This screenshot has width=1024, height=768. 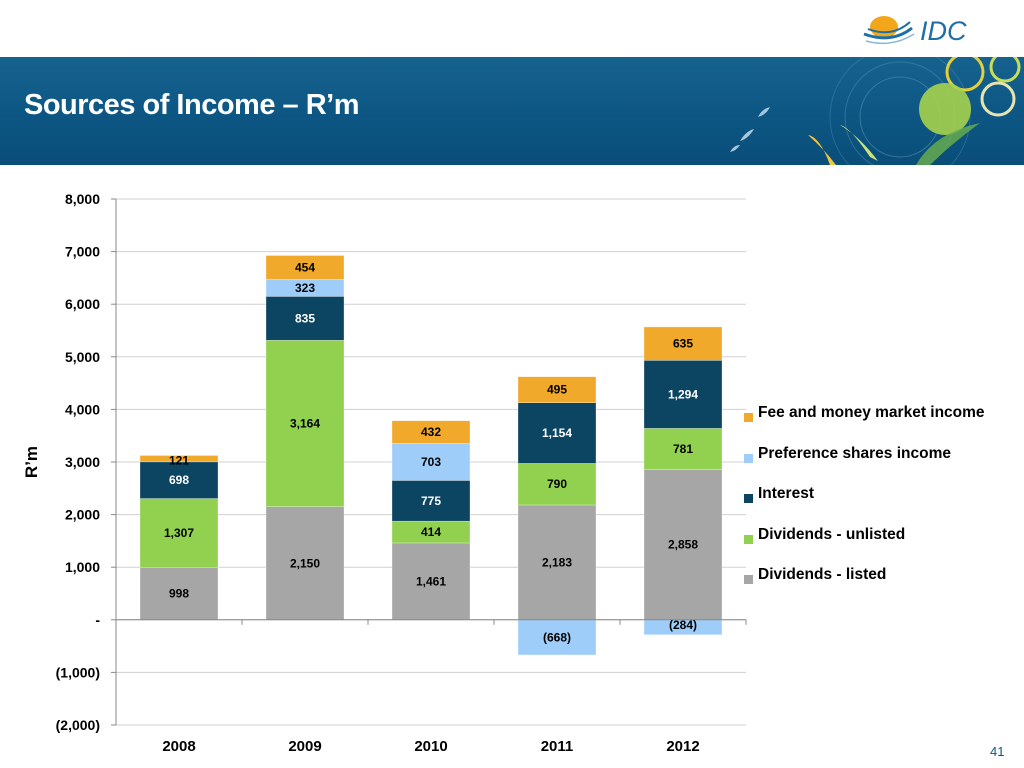 I want to click on data-label: 781, so click(x=683, y=449).